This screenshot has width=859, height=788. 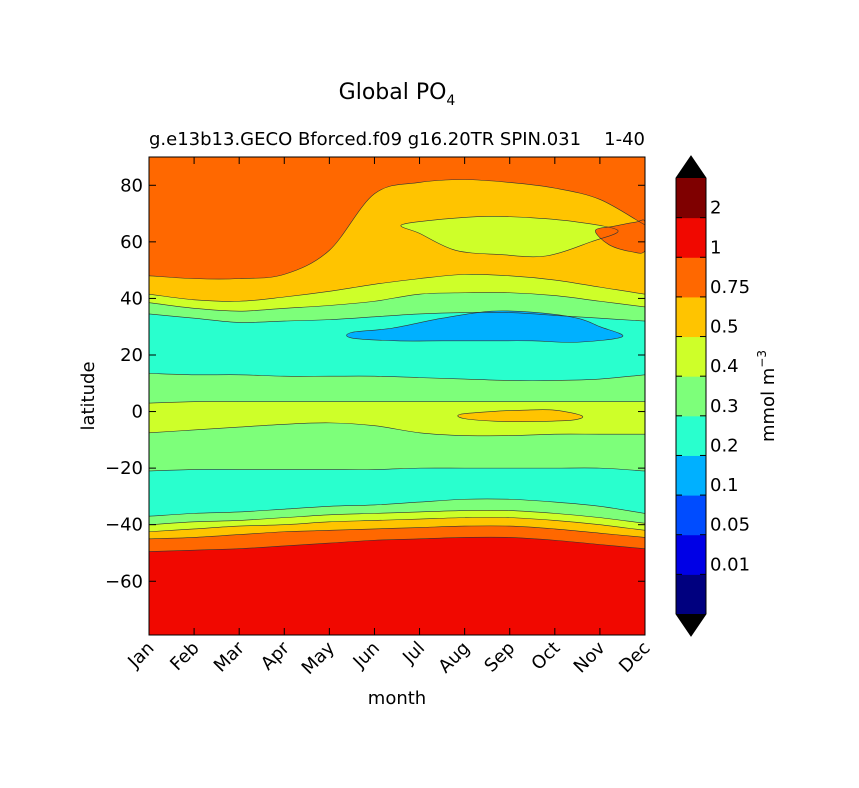 What do you see at coordinates (124, 581) in the screenshot?
I see `y-tick-label: −60` at bounding box center [124, 581].